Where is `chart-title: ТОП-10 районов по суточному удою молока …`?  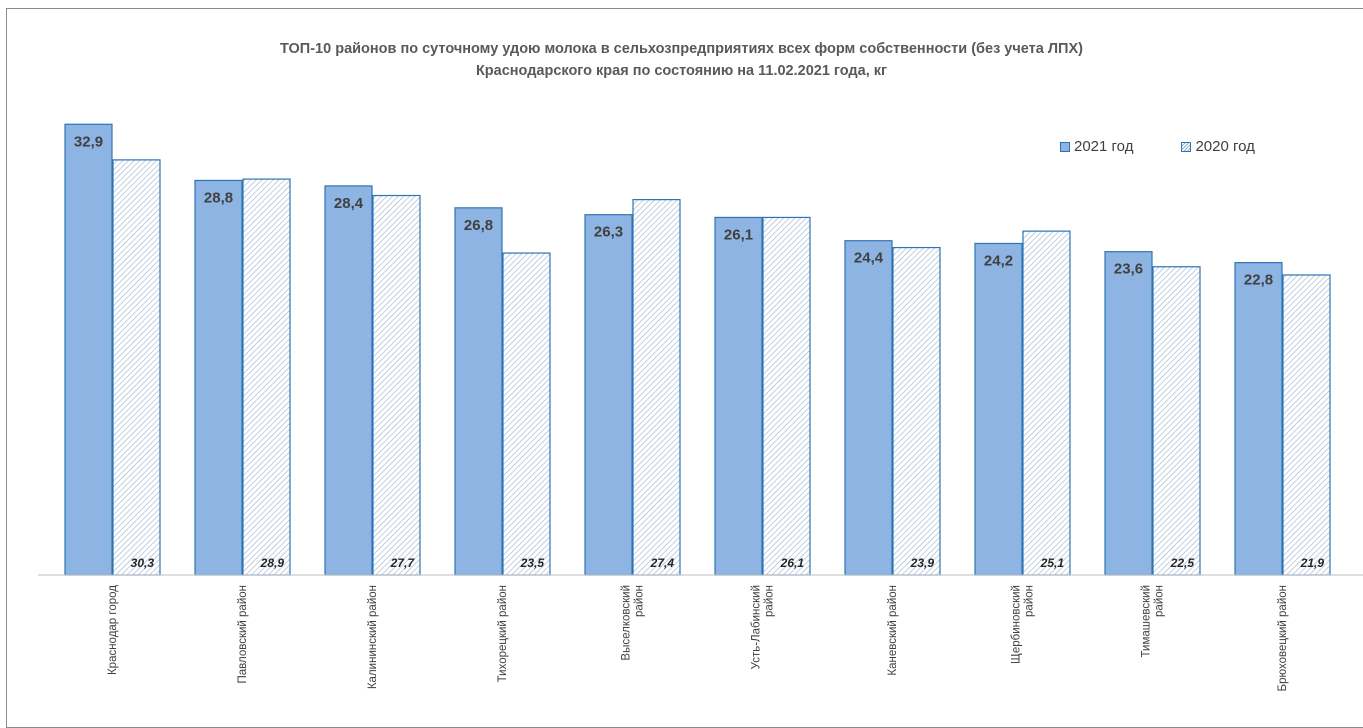 chart-title: ТОП-10 районов по суточному удою молока … is located at coordinates (681, 60).